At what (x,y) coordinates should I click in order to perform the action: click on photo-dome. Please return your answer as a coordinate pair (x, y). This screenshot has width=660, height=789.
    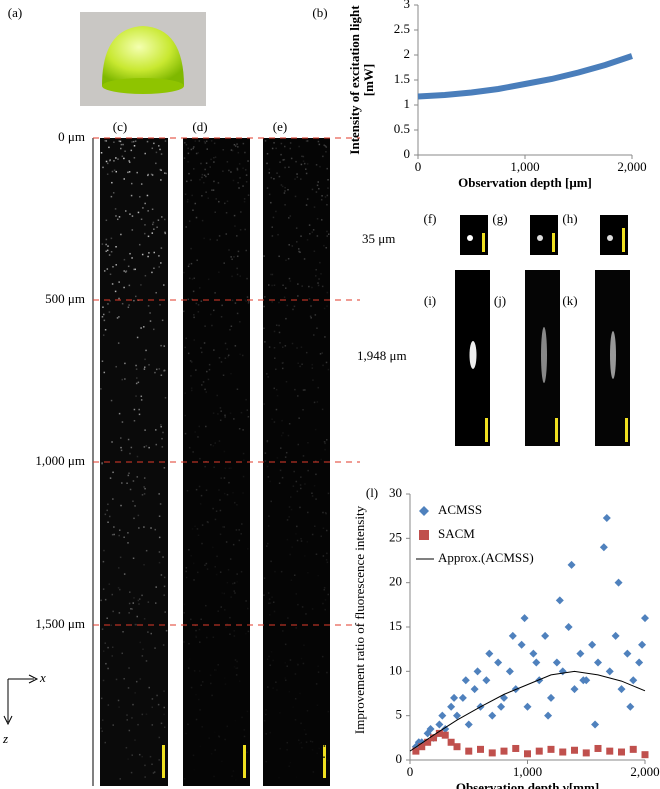
    Looking at the image, I should click on (143, 56).